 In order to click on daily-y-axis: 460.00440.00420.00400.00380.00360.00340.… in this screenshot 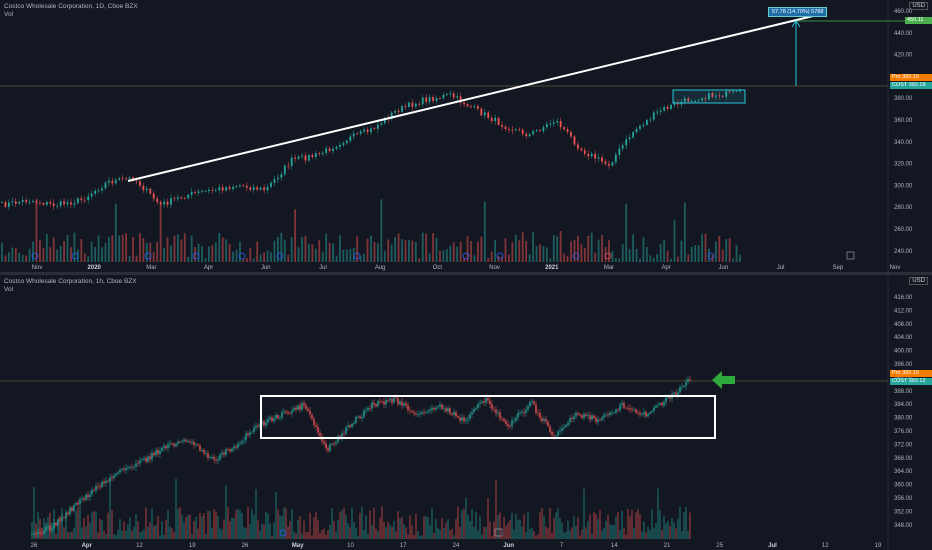, I will do `click(903, 132)`.